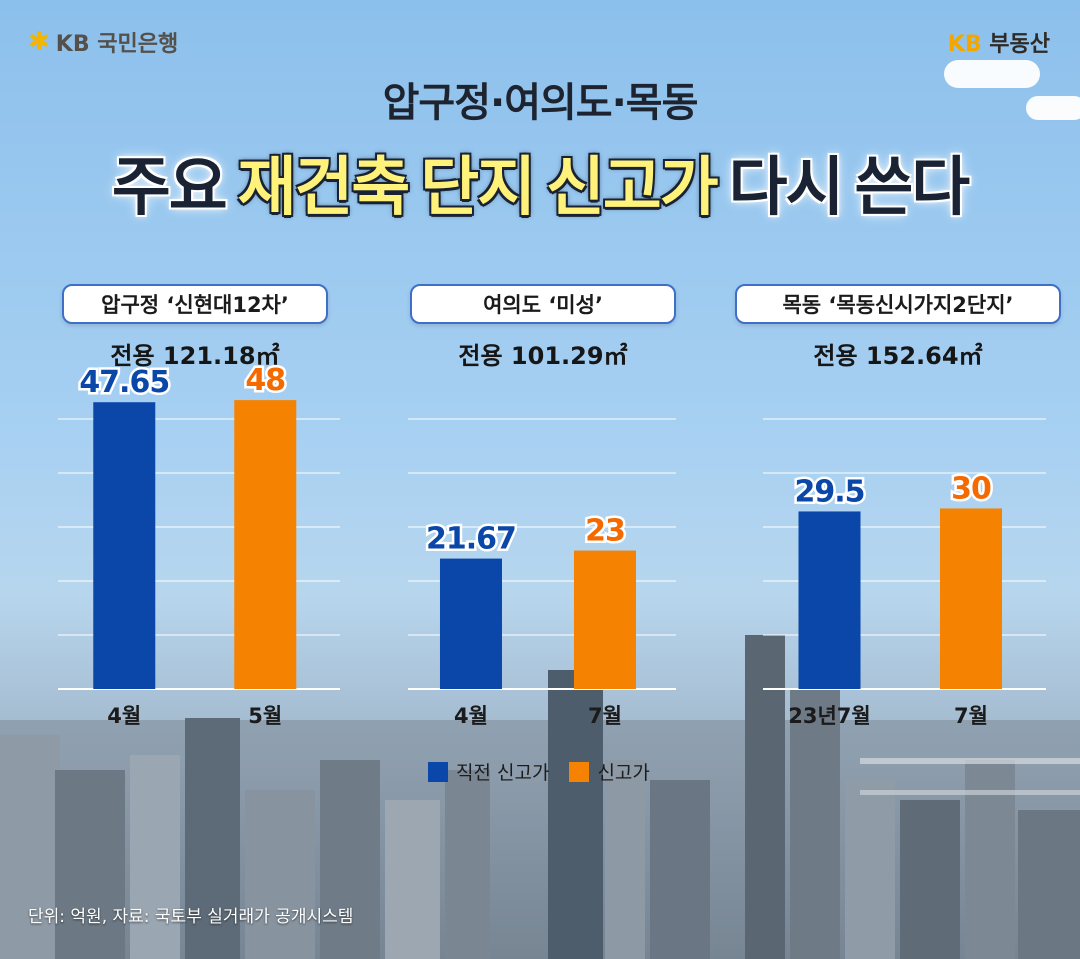 Image resolution: width=1080 pixels, height=959 pixels. Describe the element at coordinates (543, 304) in the screenshot. I see `panel-title-yeouido: 여의도 ‘미성’` at that location.